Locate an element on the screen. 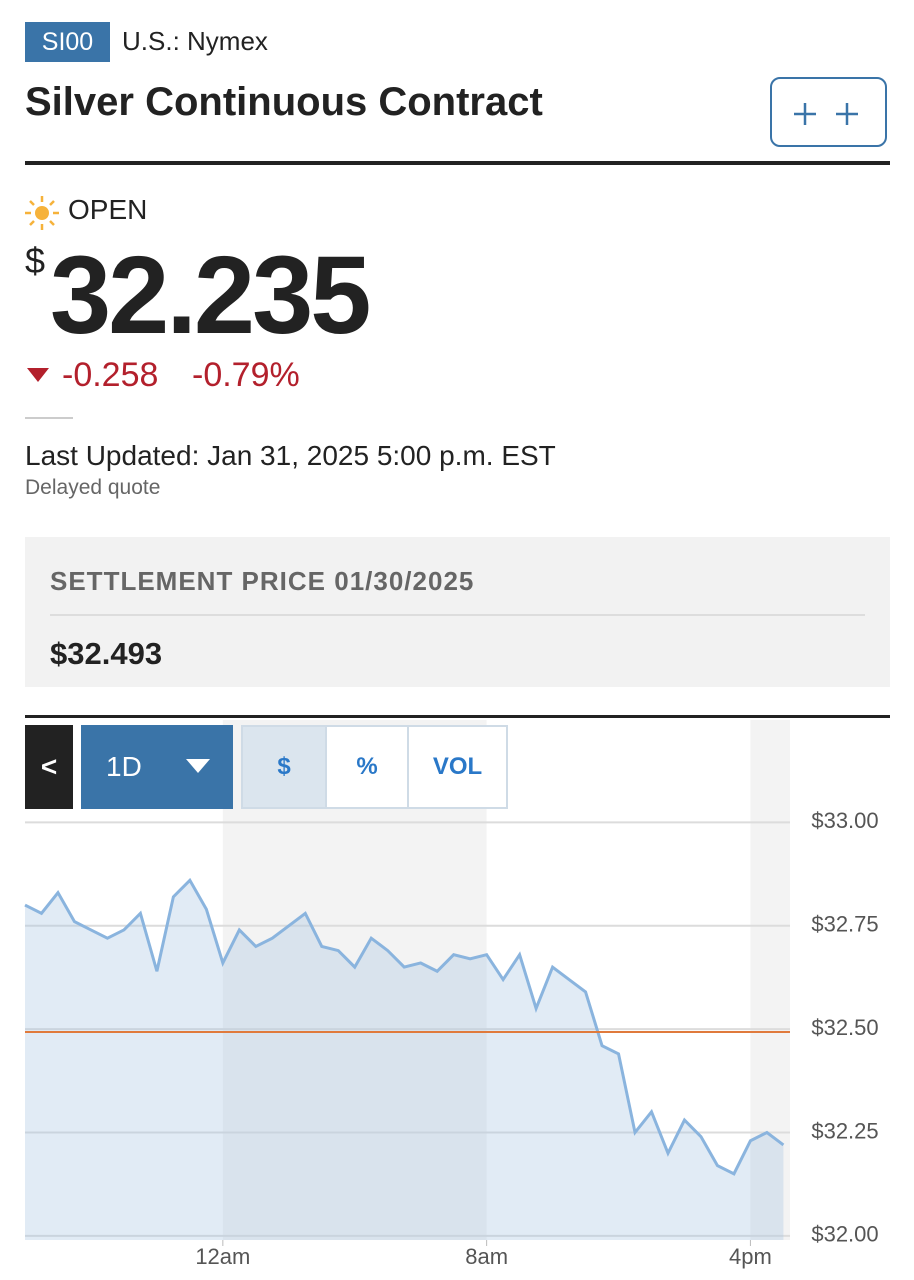  range-dropdown: 1D is located at coordinates (157, 767).